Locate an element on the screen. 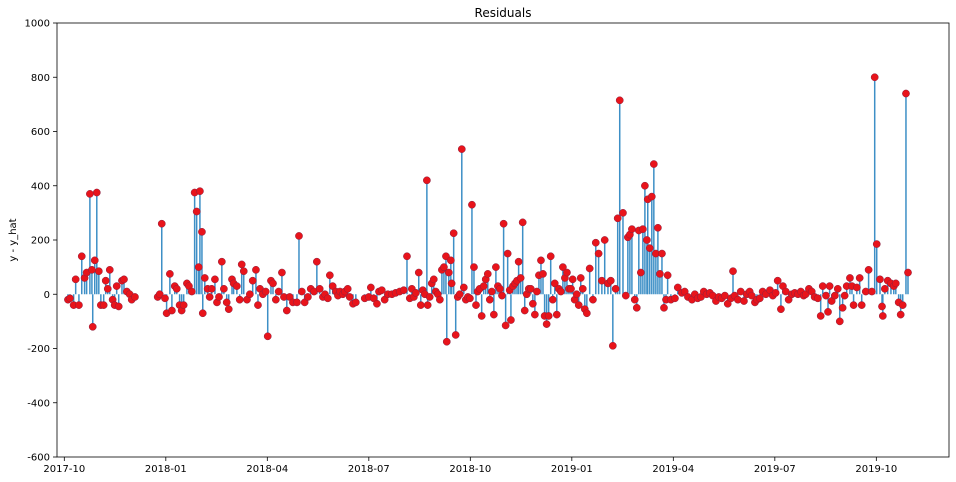 The image size is (956, 482). x-tick-label: 2019-10 is located at coordinates (876, 469).